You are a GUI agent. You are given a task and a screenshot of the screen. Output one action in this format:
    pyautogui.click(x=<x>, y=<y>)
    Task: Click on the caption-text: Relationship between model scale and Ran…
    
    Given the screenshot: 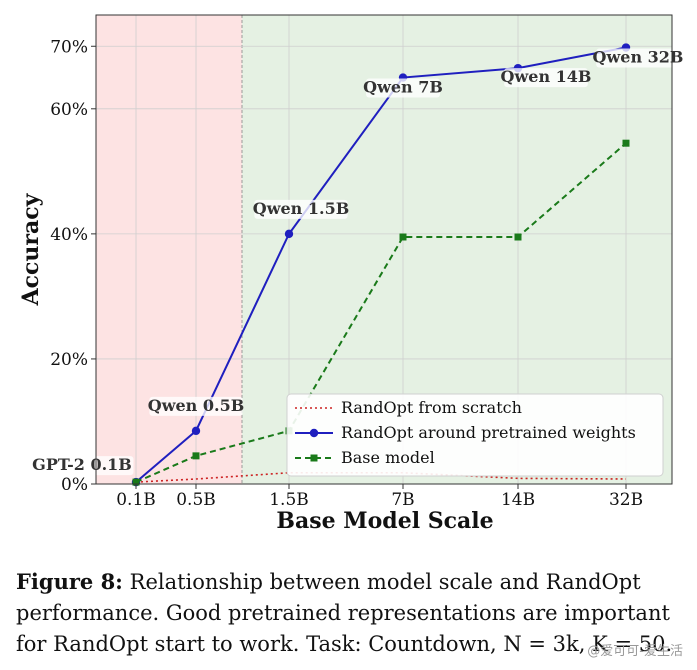 What is the action you would take?
    pyautogui.click(x=344, y=613)
    